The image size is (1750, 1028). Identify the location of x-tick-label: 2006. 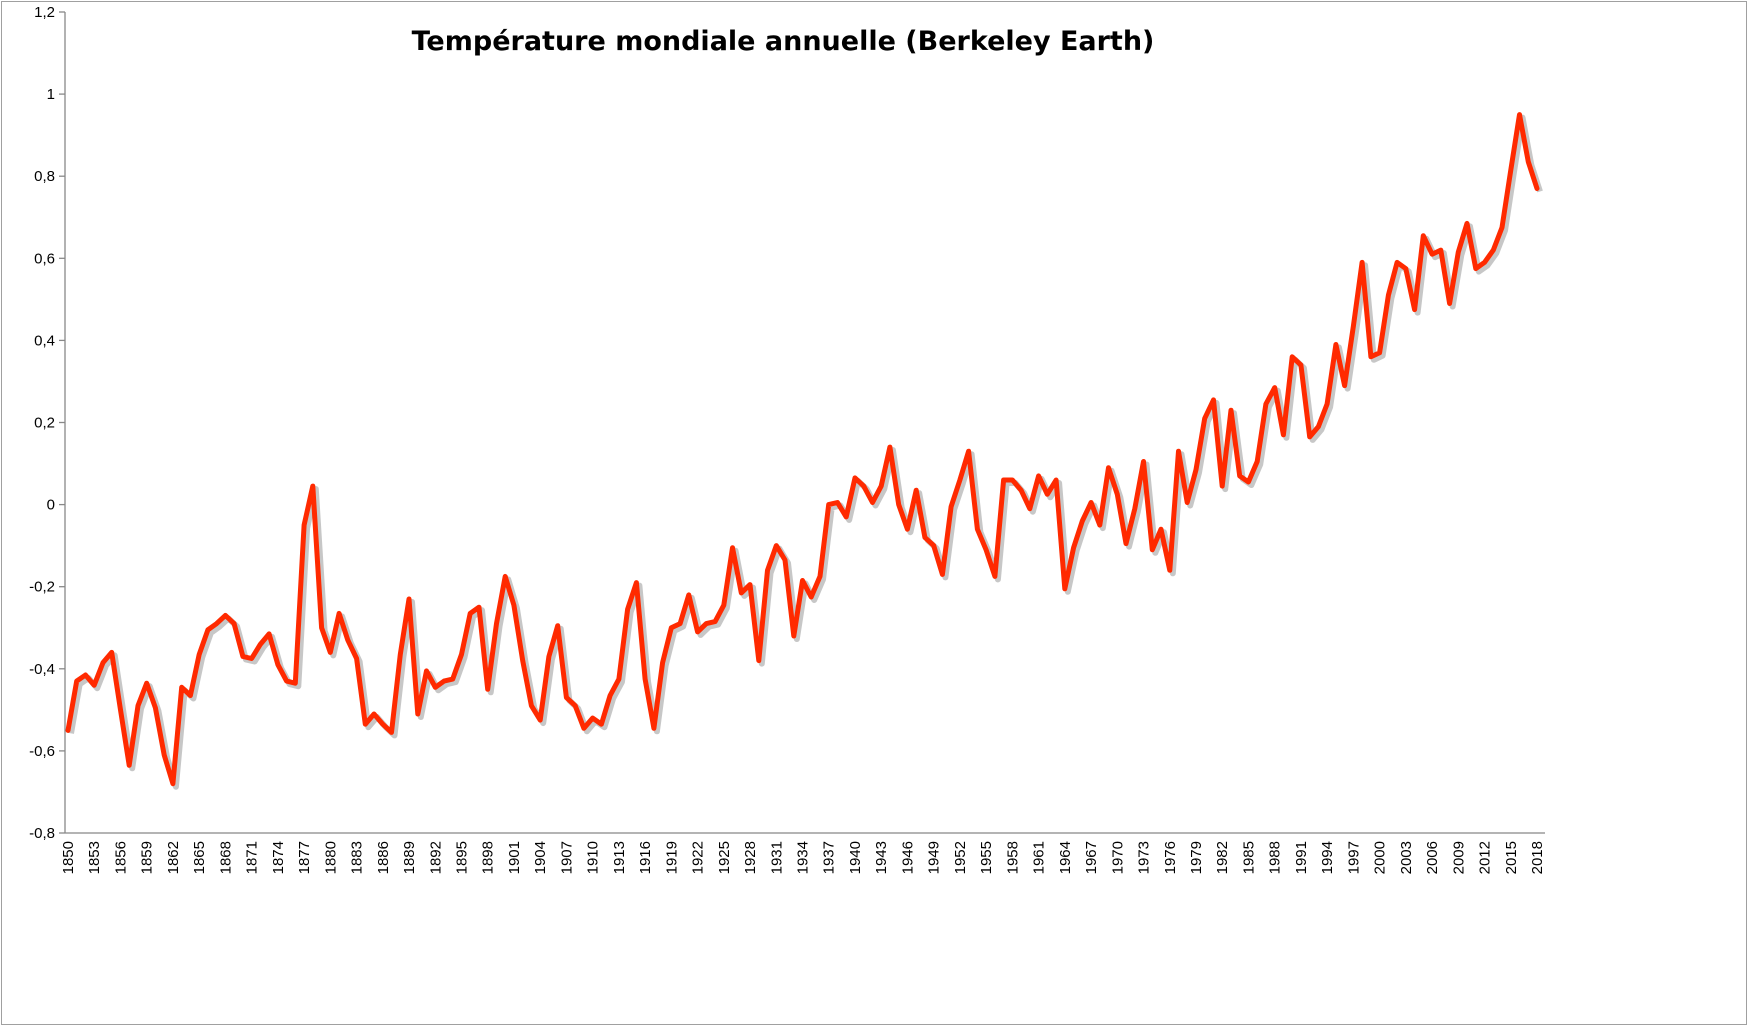
(1432, 857).